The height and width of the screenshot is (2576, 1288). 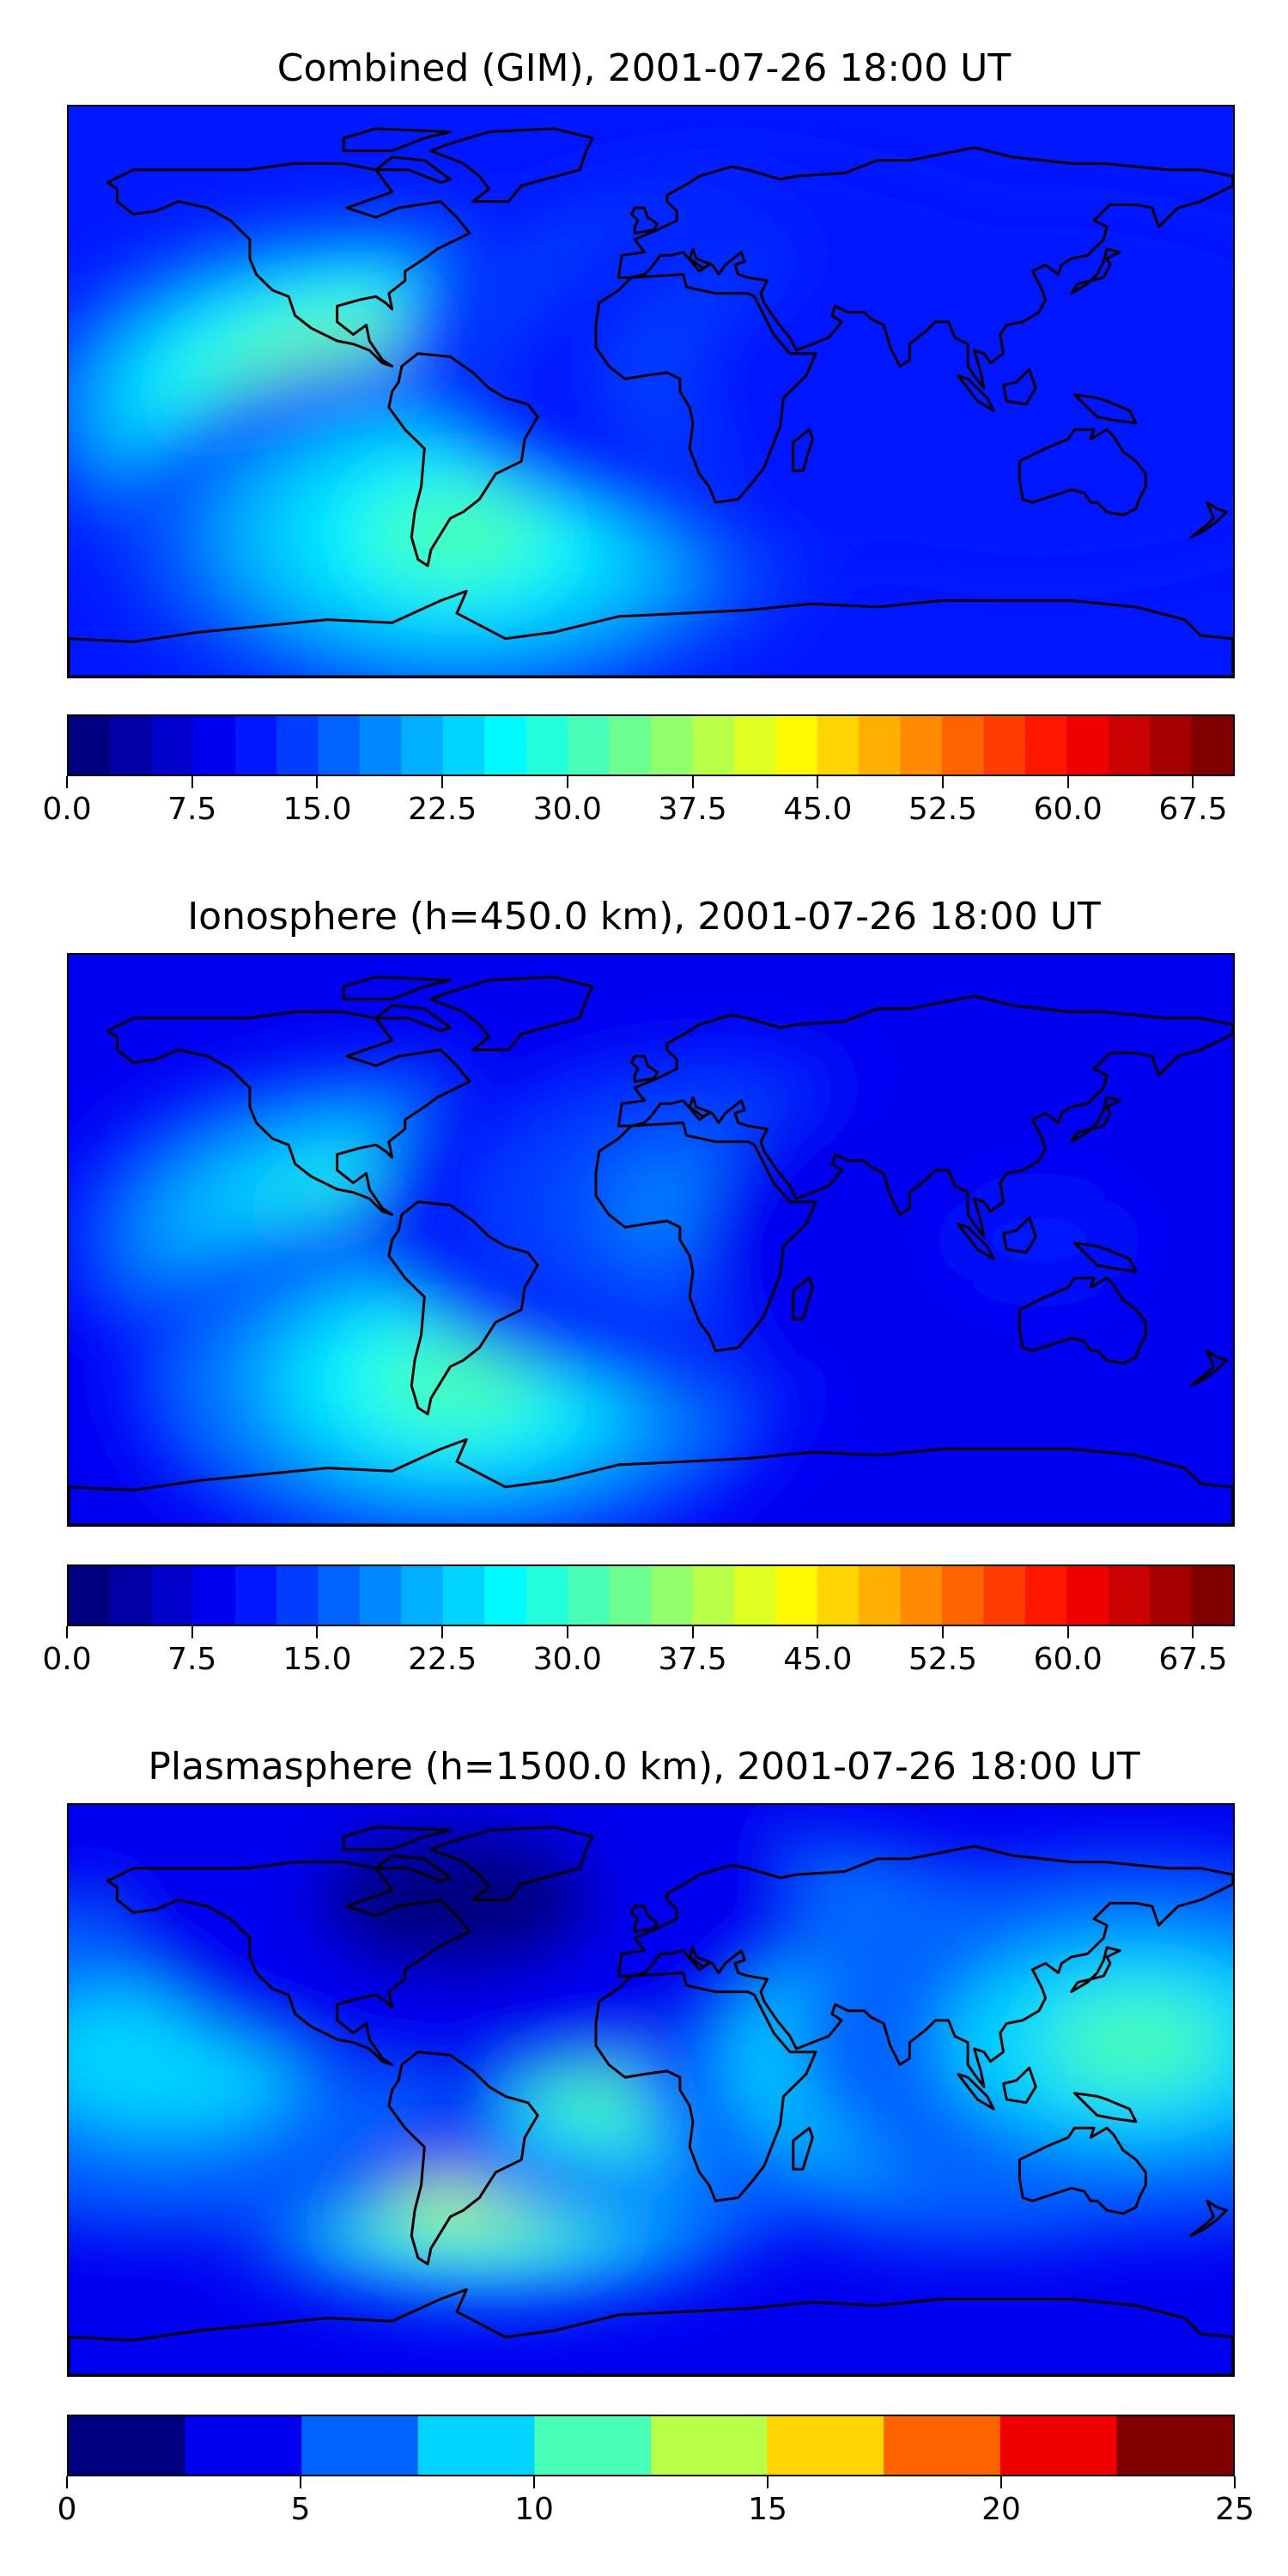 I want to click on colorbar-tick-label: 10, so click(x=534, y=2509).